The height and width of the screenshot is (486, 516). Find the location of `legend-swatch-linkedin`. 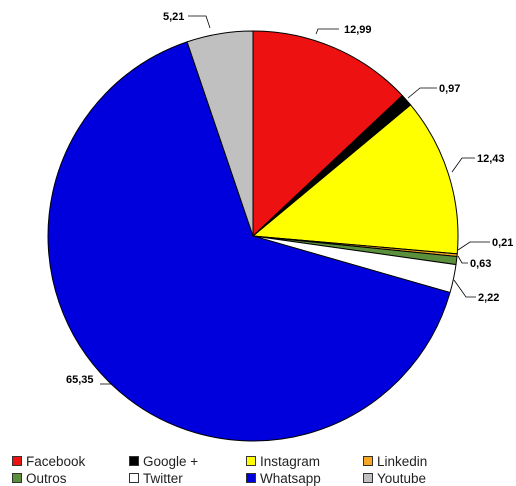

legend-swatch-linkedin is located at coordinates (368, 461).